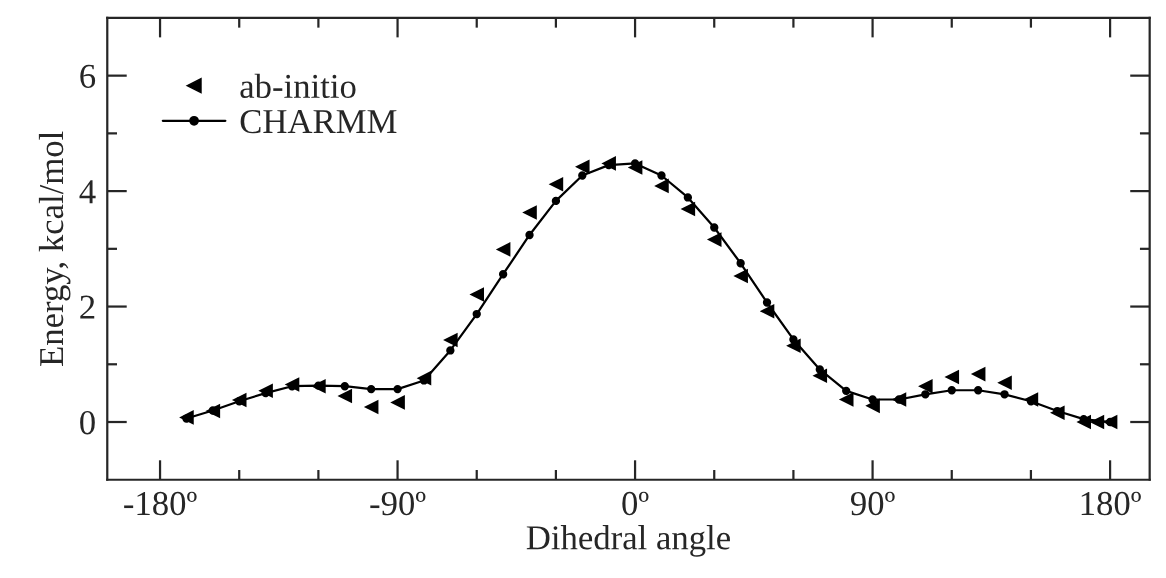  What do you see at coordinates (298, 86) in the screenshot?
I see `legend-label: ab-initio` at bounding box center [298, 86].